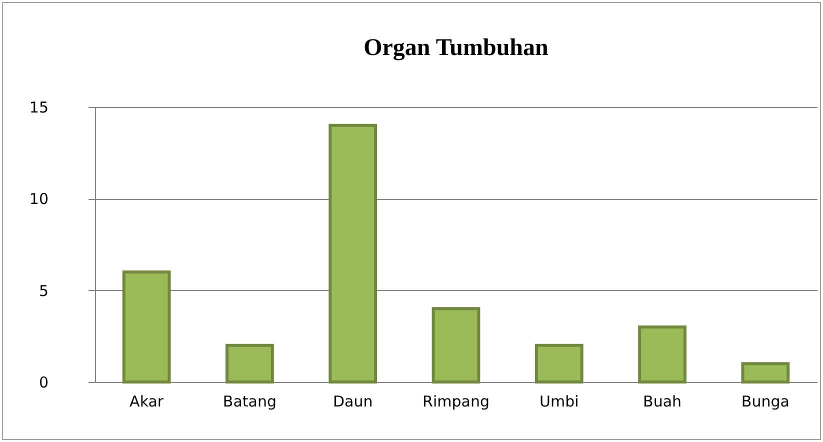 Image resolution: width=823 pixels, height=442 pixels. Describe the element at coordinates (559, 401) in the screenshot. I see `x-tick-label: Umbi` at that location.